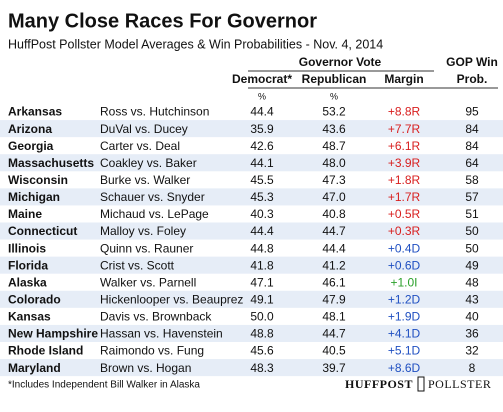 The image size is (503, 412). I want to click on state: Massachusetts, so click(51, 163).